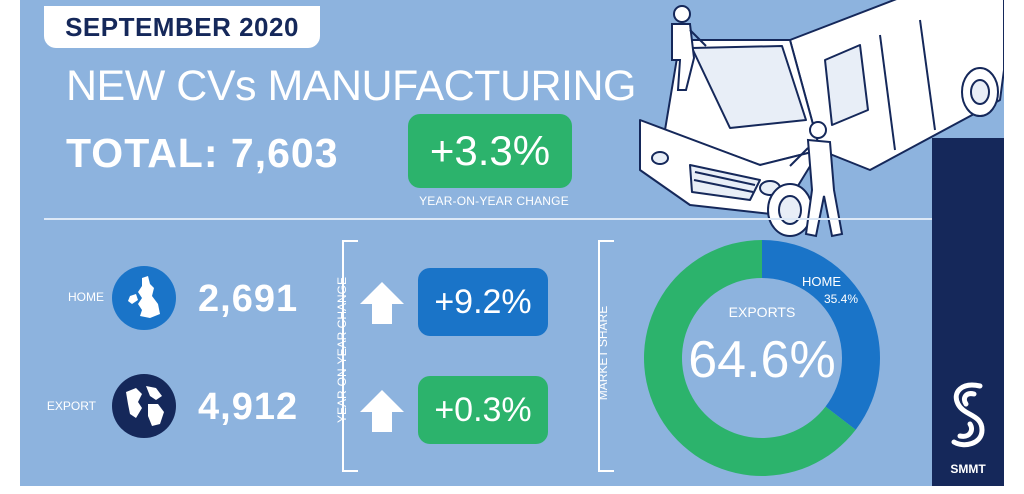 This screenshot has height=494, width=1024. What do you see at coordinates (142, 153) in the screenshot?
I see `total-label: TOTAL:` at bounding box center [142, 153].